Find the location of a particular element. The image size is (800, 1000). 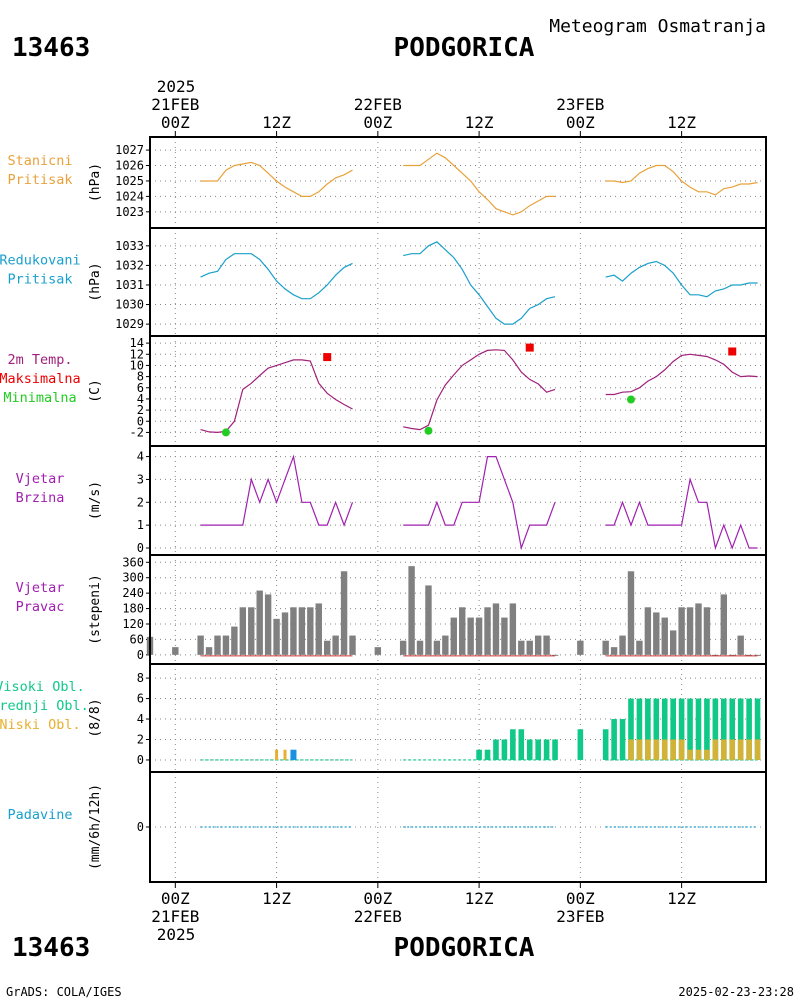

station-id-bottom: 13463 is located at coordinates (51, 948).